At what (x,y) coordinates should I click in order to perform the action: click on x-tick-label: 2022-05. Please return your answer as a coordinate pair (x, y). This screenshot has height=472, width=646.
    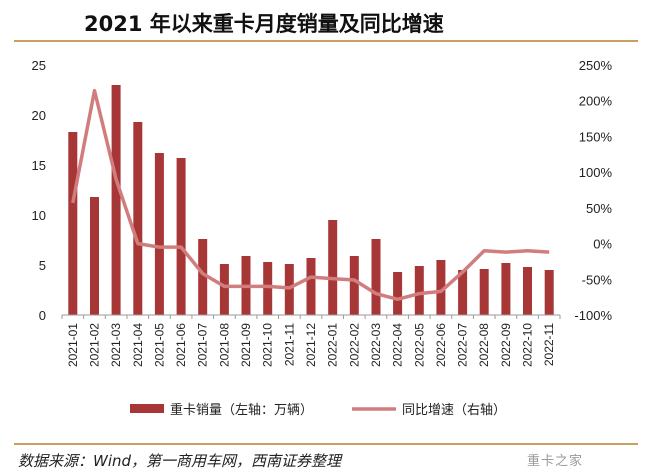
    Looking at the image, I should click on (419, 345).